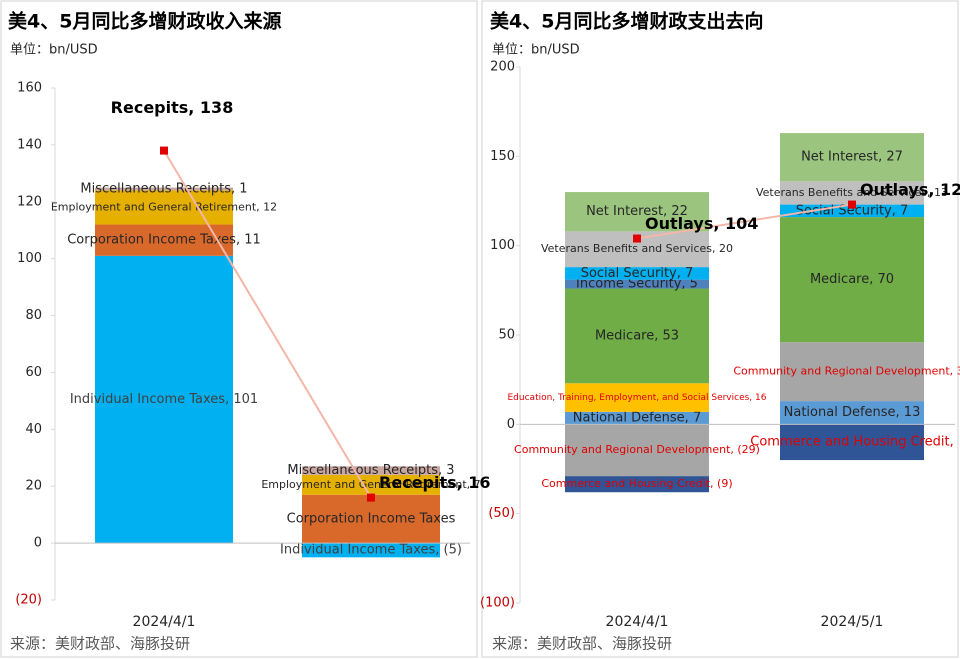  I want to click on data-label: Employment and General Retirement, 12, so click(164, 206).